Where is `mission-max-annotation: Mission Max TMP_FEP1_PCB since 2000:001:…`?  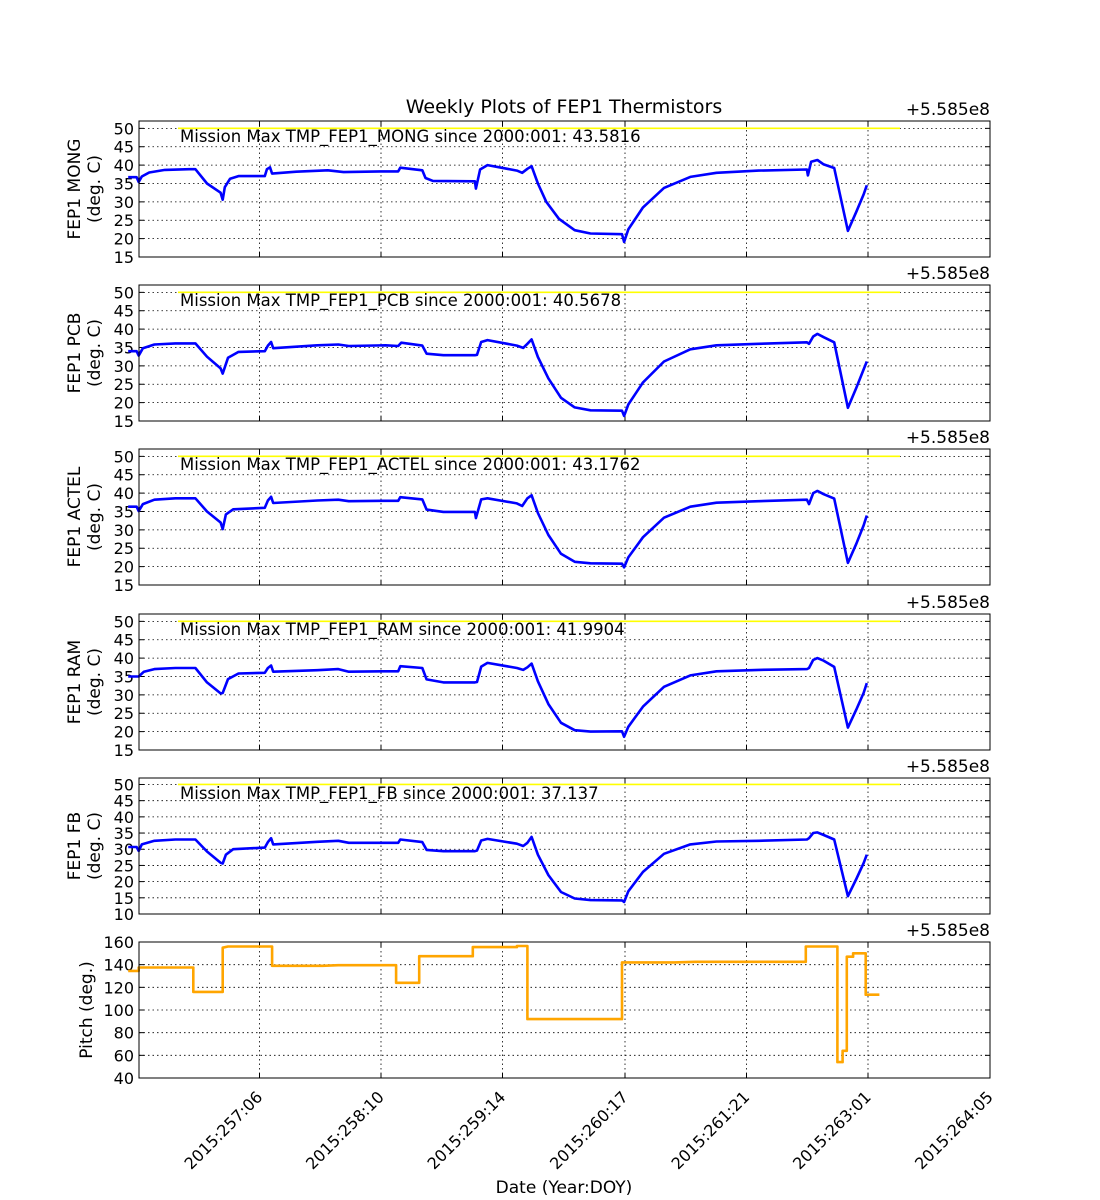
mission-max-annotation: Mission Max TMP_FEP1_PCB since 2000:001:… is located at coordinates (400, 301).